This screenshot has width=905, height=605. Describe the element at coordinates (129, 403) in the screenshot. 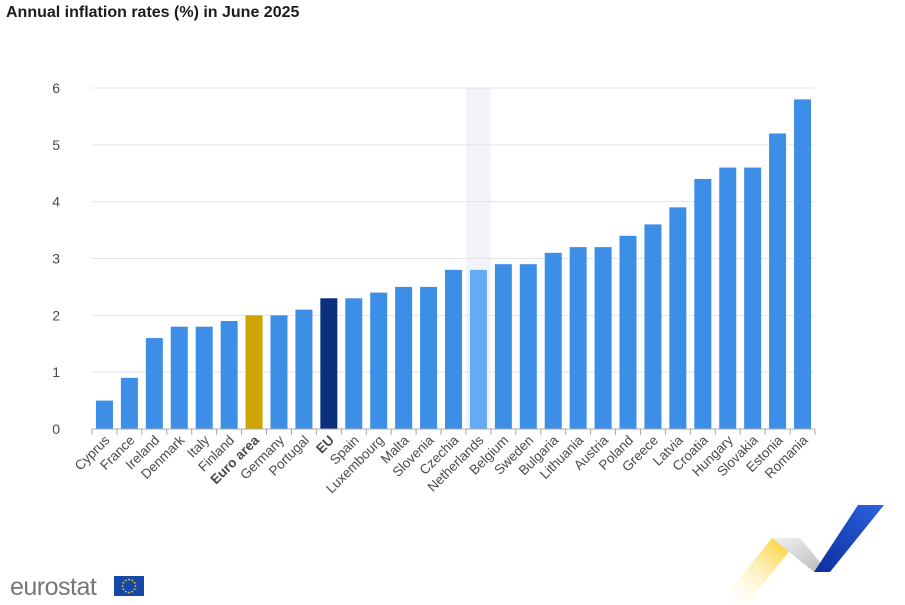

I see `bar-france` at that location.